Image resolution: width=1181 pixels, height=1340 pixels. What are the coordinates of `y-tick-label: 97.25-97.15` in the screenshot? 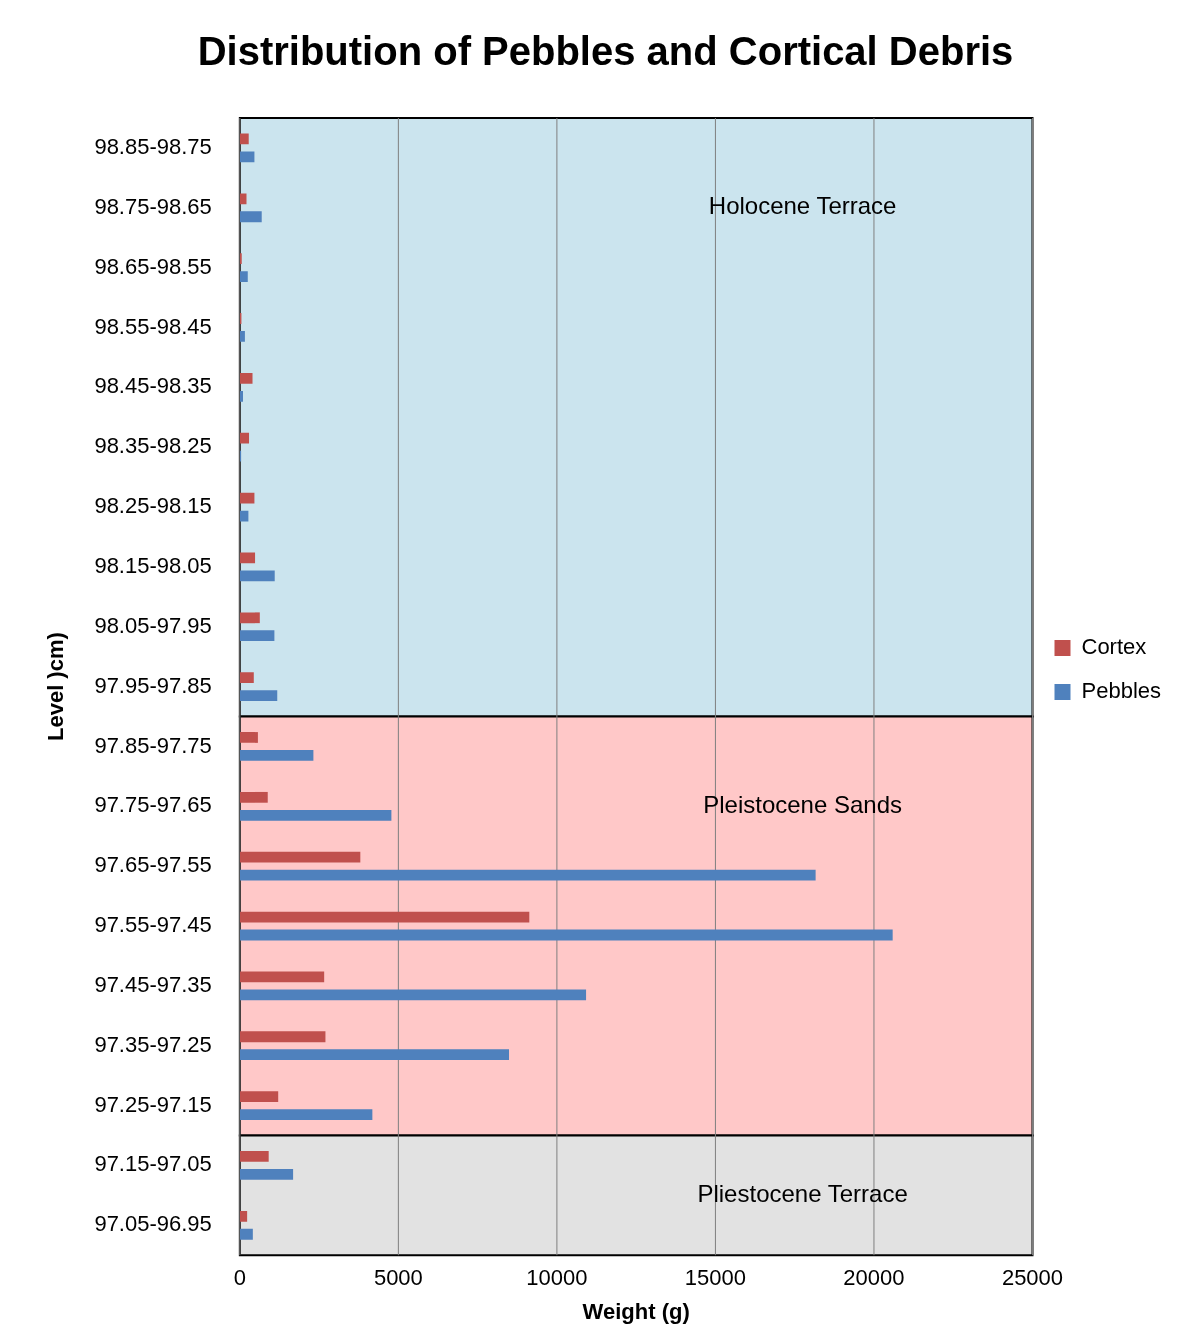 It's located at (153, 1104).